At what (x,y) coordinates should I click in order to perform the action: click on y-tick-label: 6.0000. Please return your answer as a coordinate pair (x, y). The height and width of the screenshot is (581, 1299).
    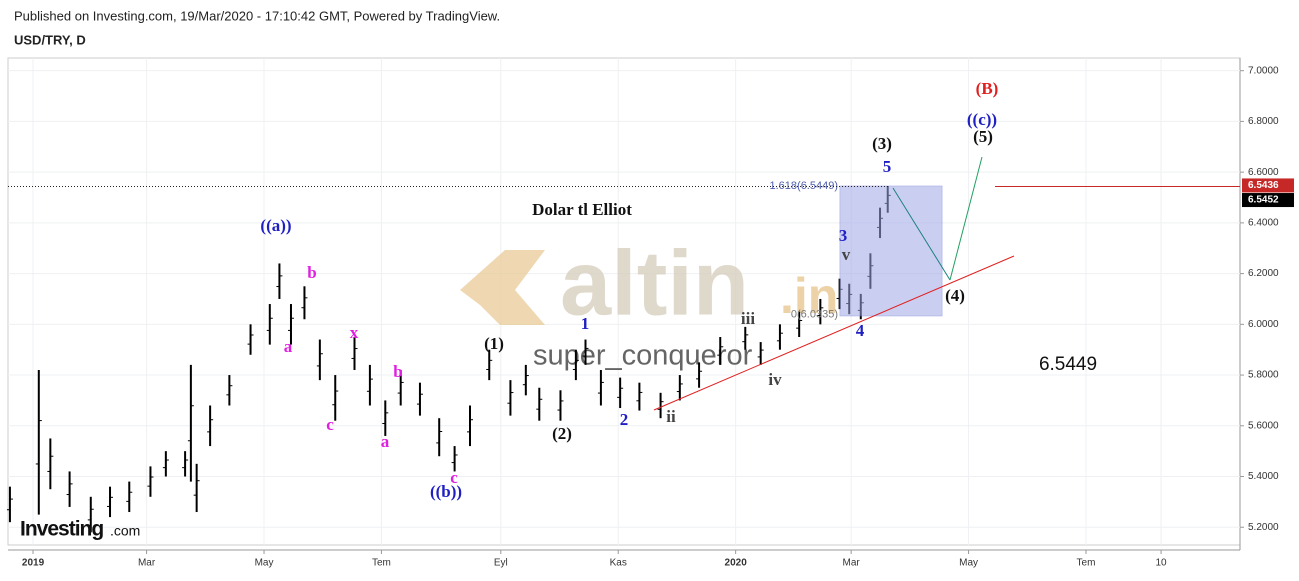
    Looking at the image, I should click on (1263, 324).